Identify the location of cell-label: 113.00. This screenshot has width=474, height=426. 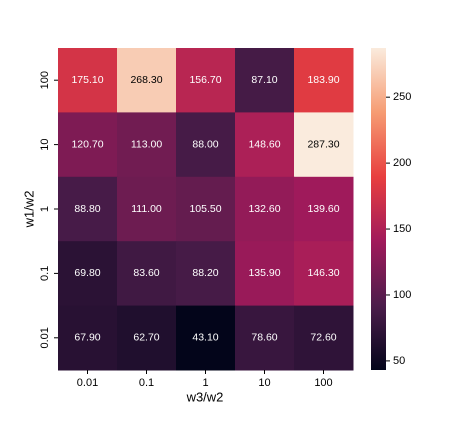
(146, 144).